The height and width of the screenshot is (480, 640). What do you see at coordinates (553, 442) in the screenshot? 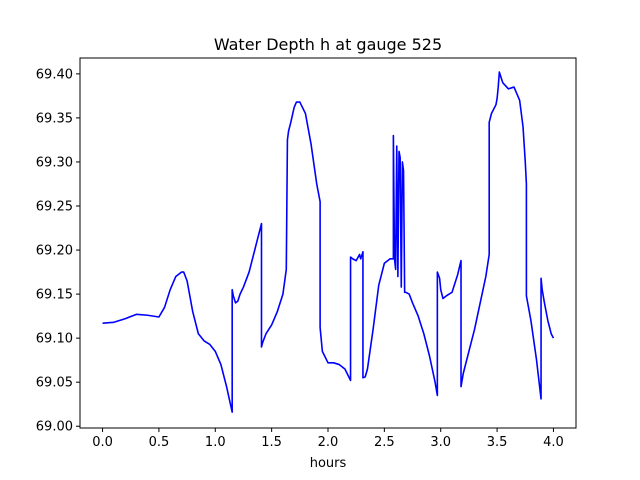
I see `x-tick-label: 4.0` at bounding box center [553, 442].